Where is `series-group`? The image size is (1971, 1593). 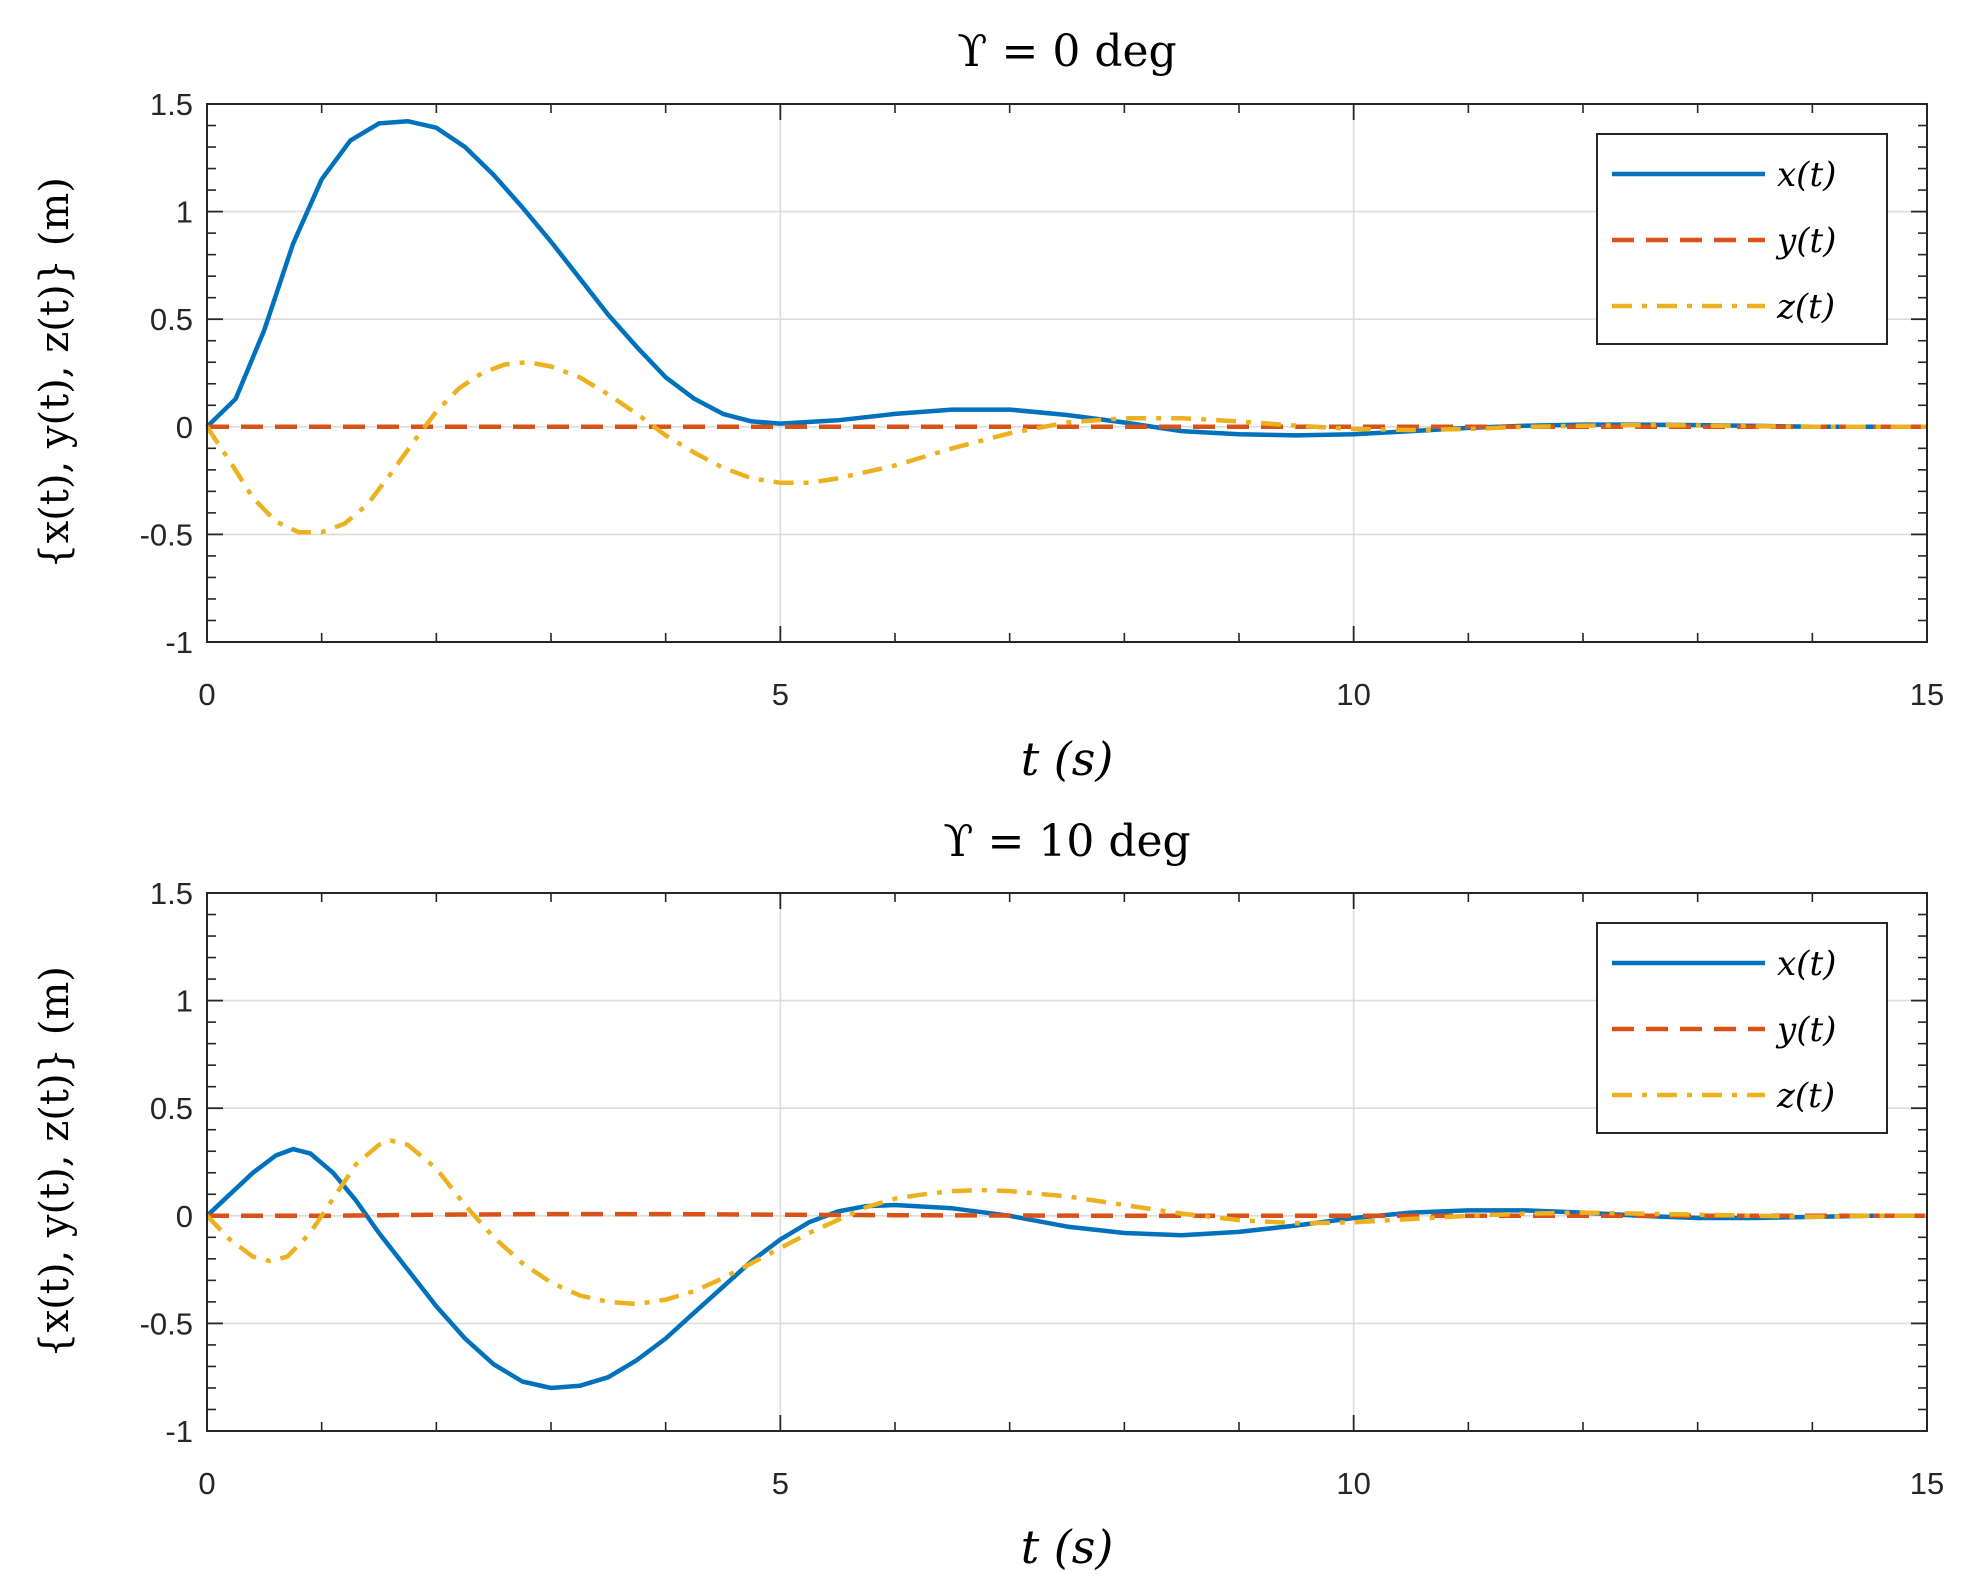 series-group is located at coordinates (1066, 1264).